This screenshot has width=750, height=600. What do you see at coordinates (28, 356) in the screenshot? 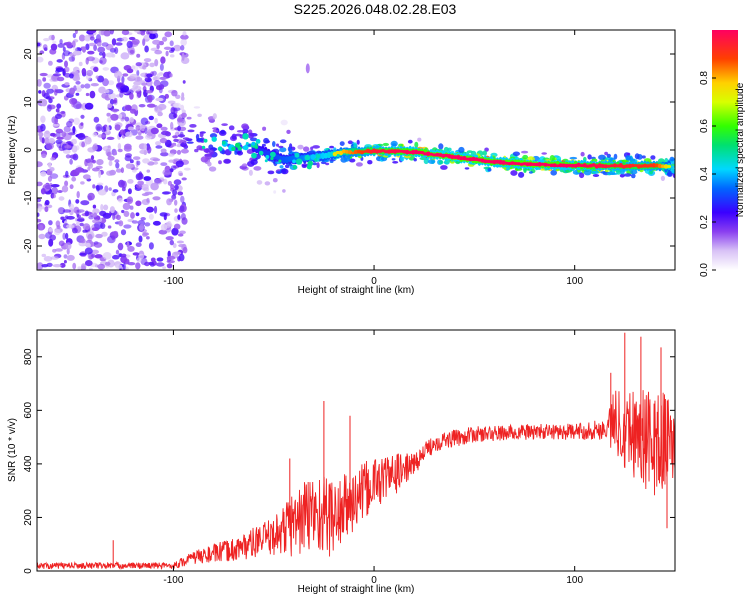
I see `y-tick-label: 800` at bounding box center [28, 356].